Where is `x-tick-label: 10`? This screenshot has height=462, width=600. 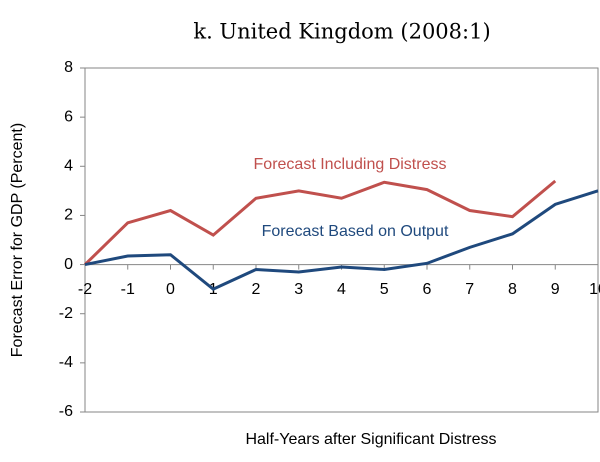
x-tick-label: 10 is located at coordinates (594, 289).